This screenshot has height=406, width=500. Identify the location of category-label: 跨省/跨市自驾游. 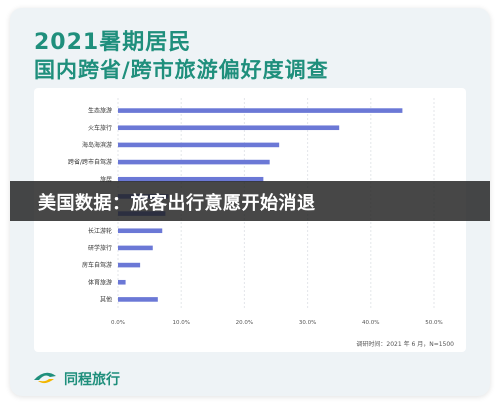
(90, 162).